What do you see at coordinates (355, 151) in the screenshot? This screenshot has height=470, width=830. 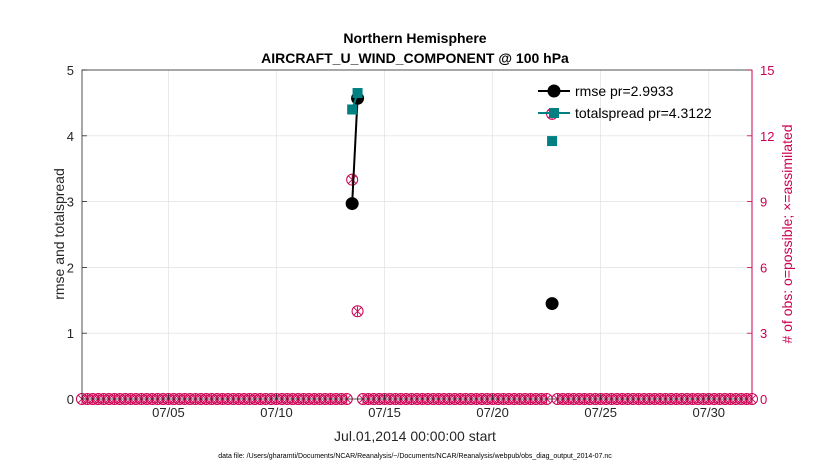 I see `rmse-line` at bounding box center [355, 151].